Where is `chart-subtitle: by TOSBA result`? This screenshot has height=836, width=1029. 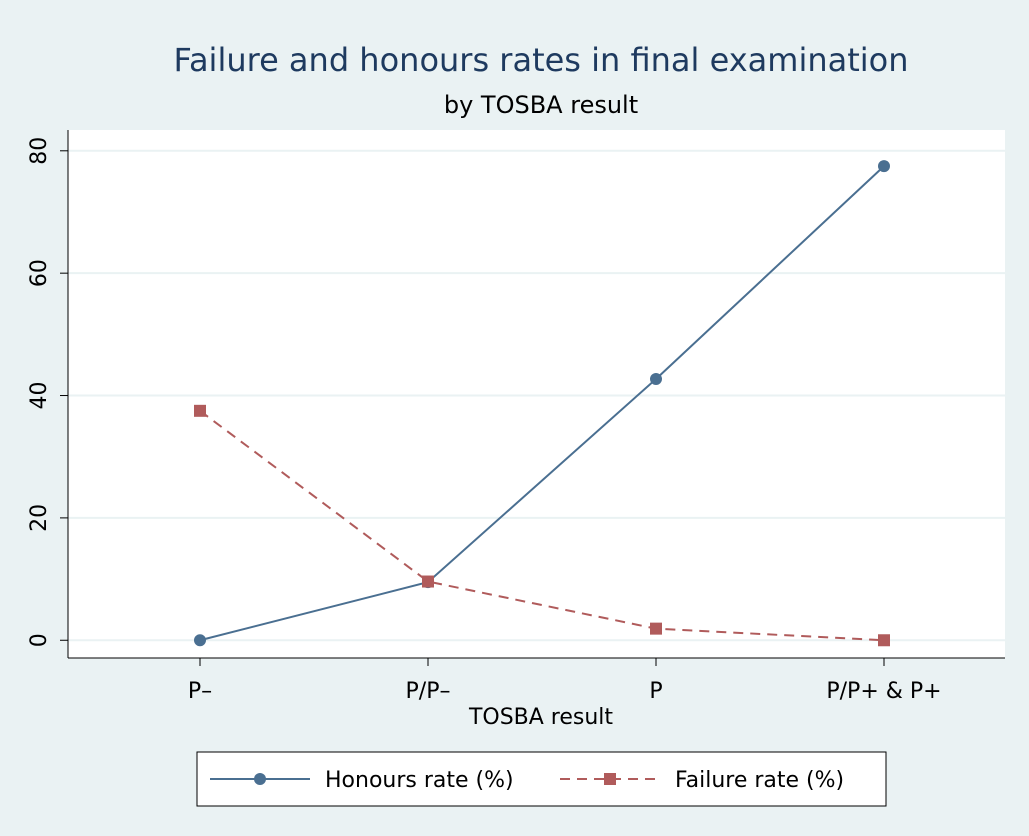
chart-subtitle: by TOSBA result is located at coordinates (541, 105).